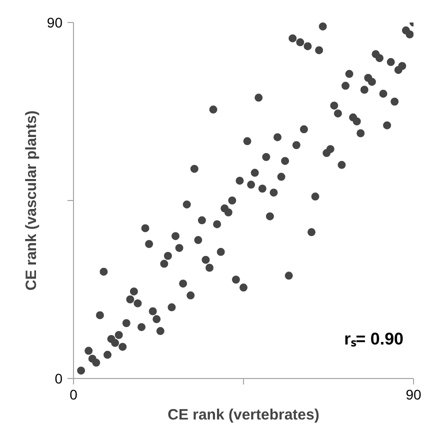 Image resolution: width=432 pixels, height=426 pixels. What do you see at coordinates (244, 415) in the screenshot?
I see `x-axis-title: CE rank (vertebrates)` at bounding box center [244, 415].